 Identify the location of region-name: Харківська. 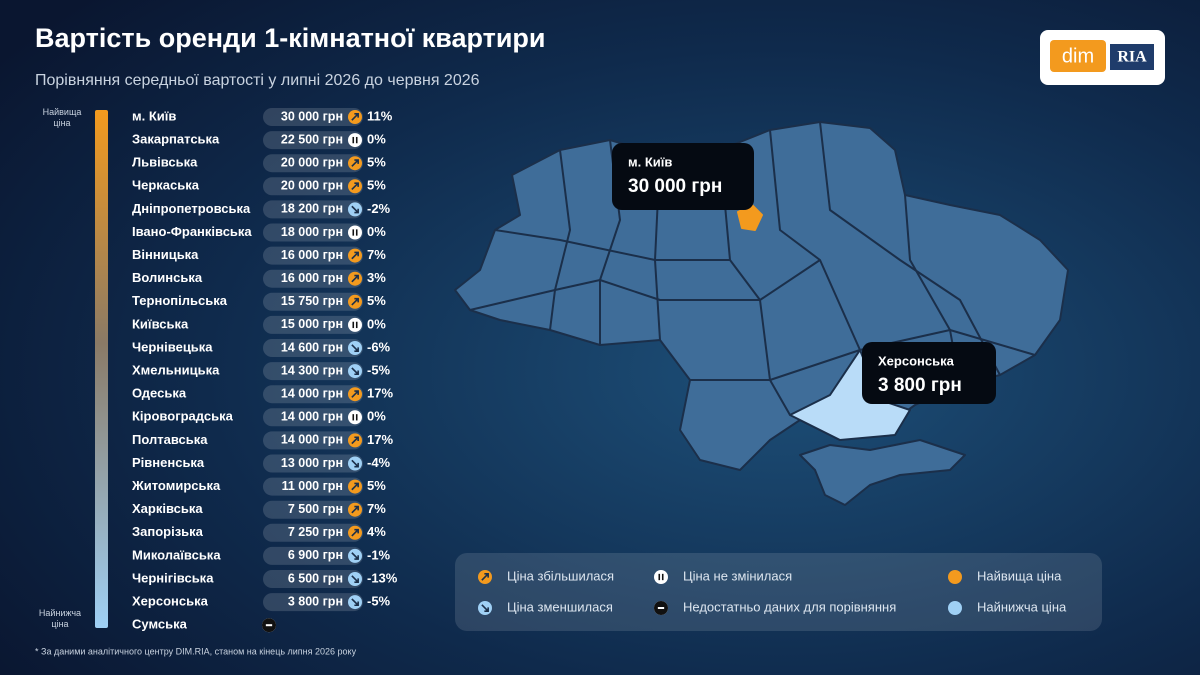
(167, 508).